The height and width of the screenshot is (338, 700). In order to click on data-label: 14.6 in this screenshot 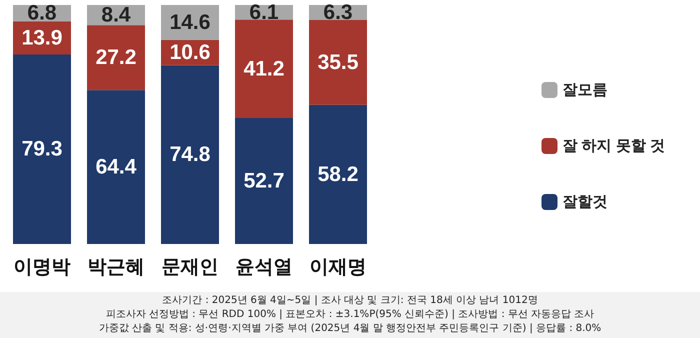, I will do `click(190, 22)`.